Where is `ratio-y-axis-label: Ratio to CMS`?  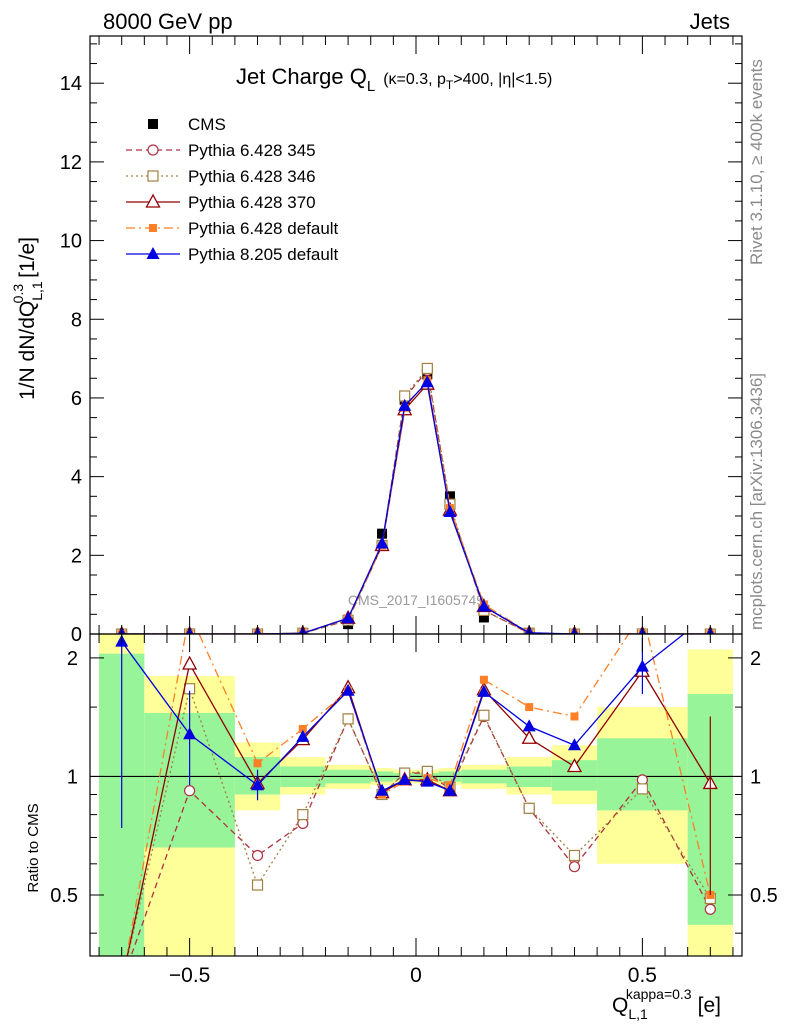
ratio-y-axis-label: Ratio to CMS is located at coordinates (33, 847).